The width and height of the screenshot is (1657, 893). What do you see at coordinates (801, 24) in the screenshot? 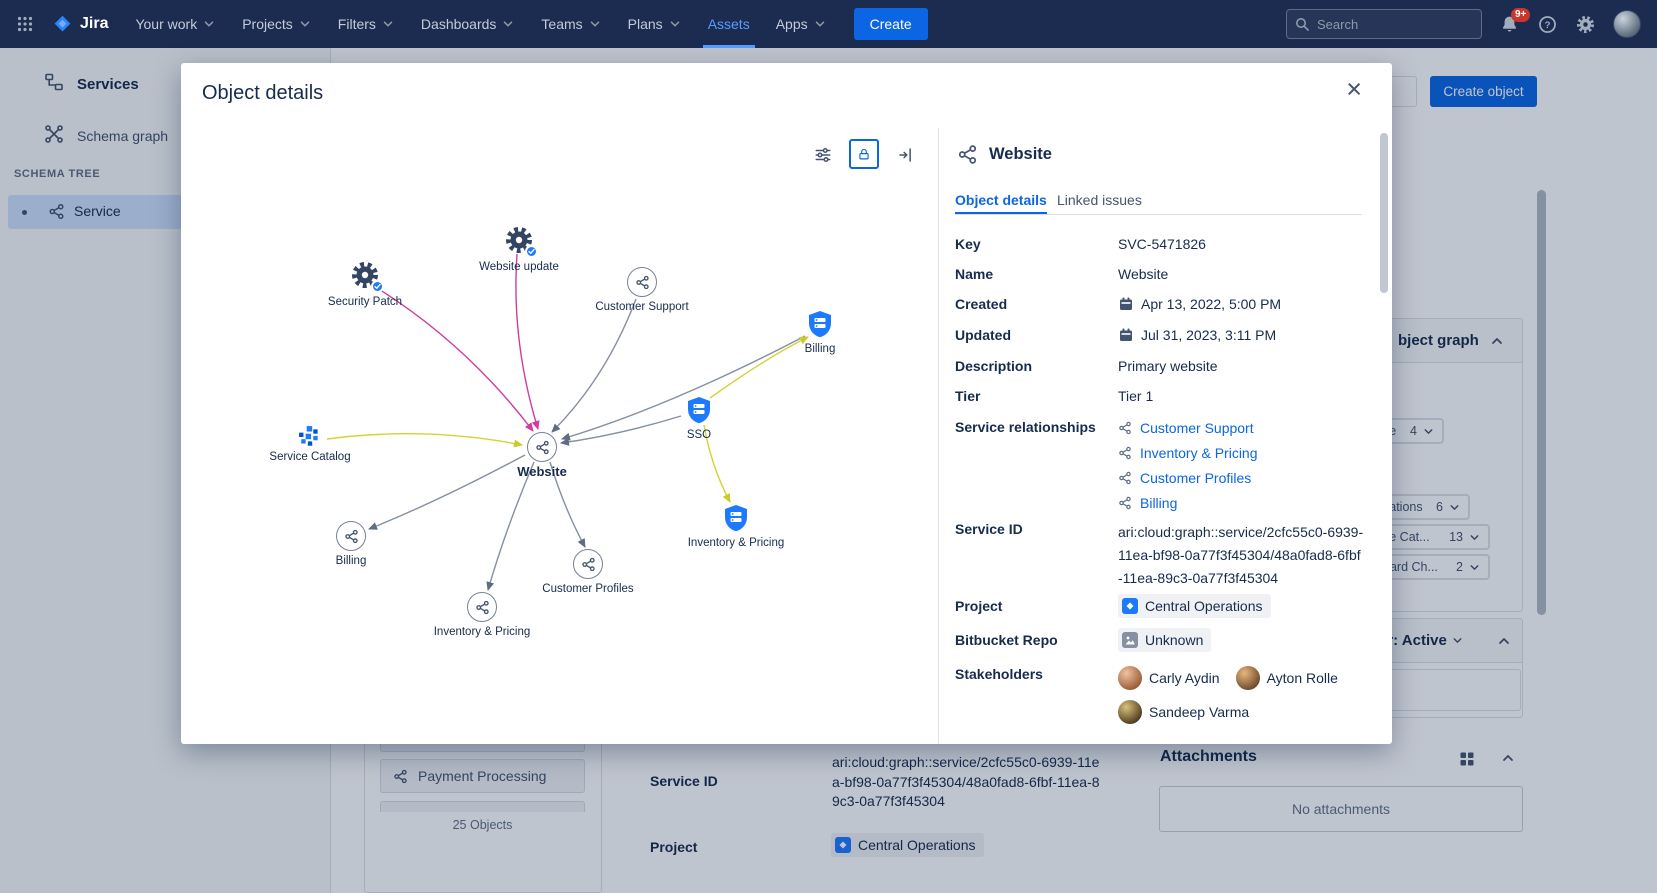
I see `nav-item-apps: Apps` at bounding box center [801, 24].